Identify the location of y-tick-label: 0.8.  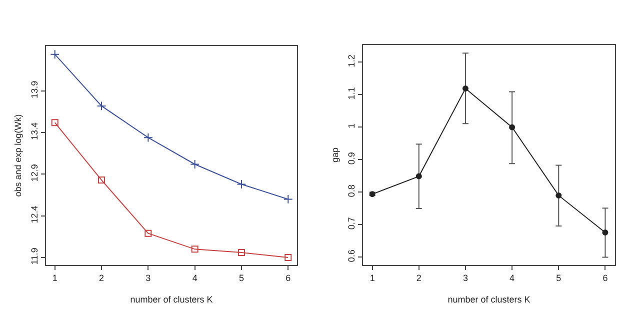
(351, 191).